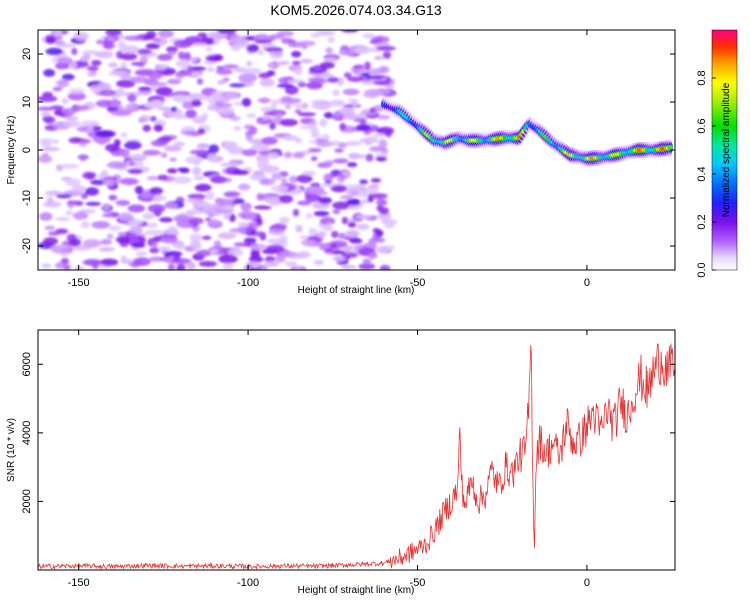 The width and height of the screenshot is (750, 600). What do you see at coordinates (27, 501) in the screenshot?
I see `y-tick-label: 2000` at bounding box center [27, 501].